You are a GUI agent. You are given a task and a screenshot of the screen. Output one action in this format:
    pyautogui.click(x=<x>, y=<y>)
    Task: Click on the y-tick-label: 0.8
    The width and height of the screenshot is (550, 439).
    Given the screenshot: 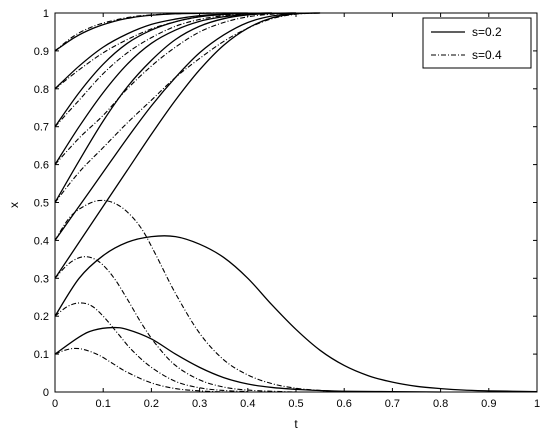 What is the action you would take?
    pyautogui.click(x=41, y=90)
    